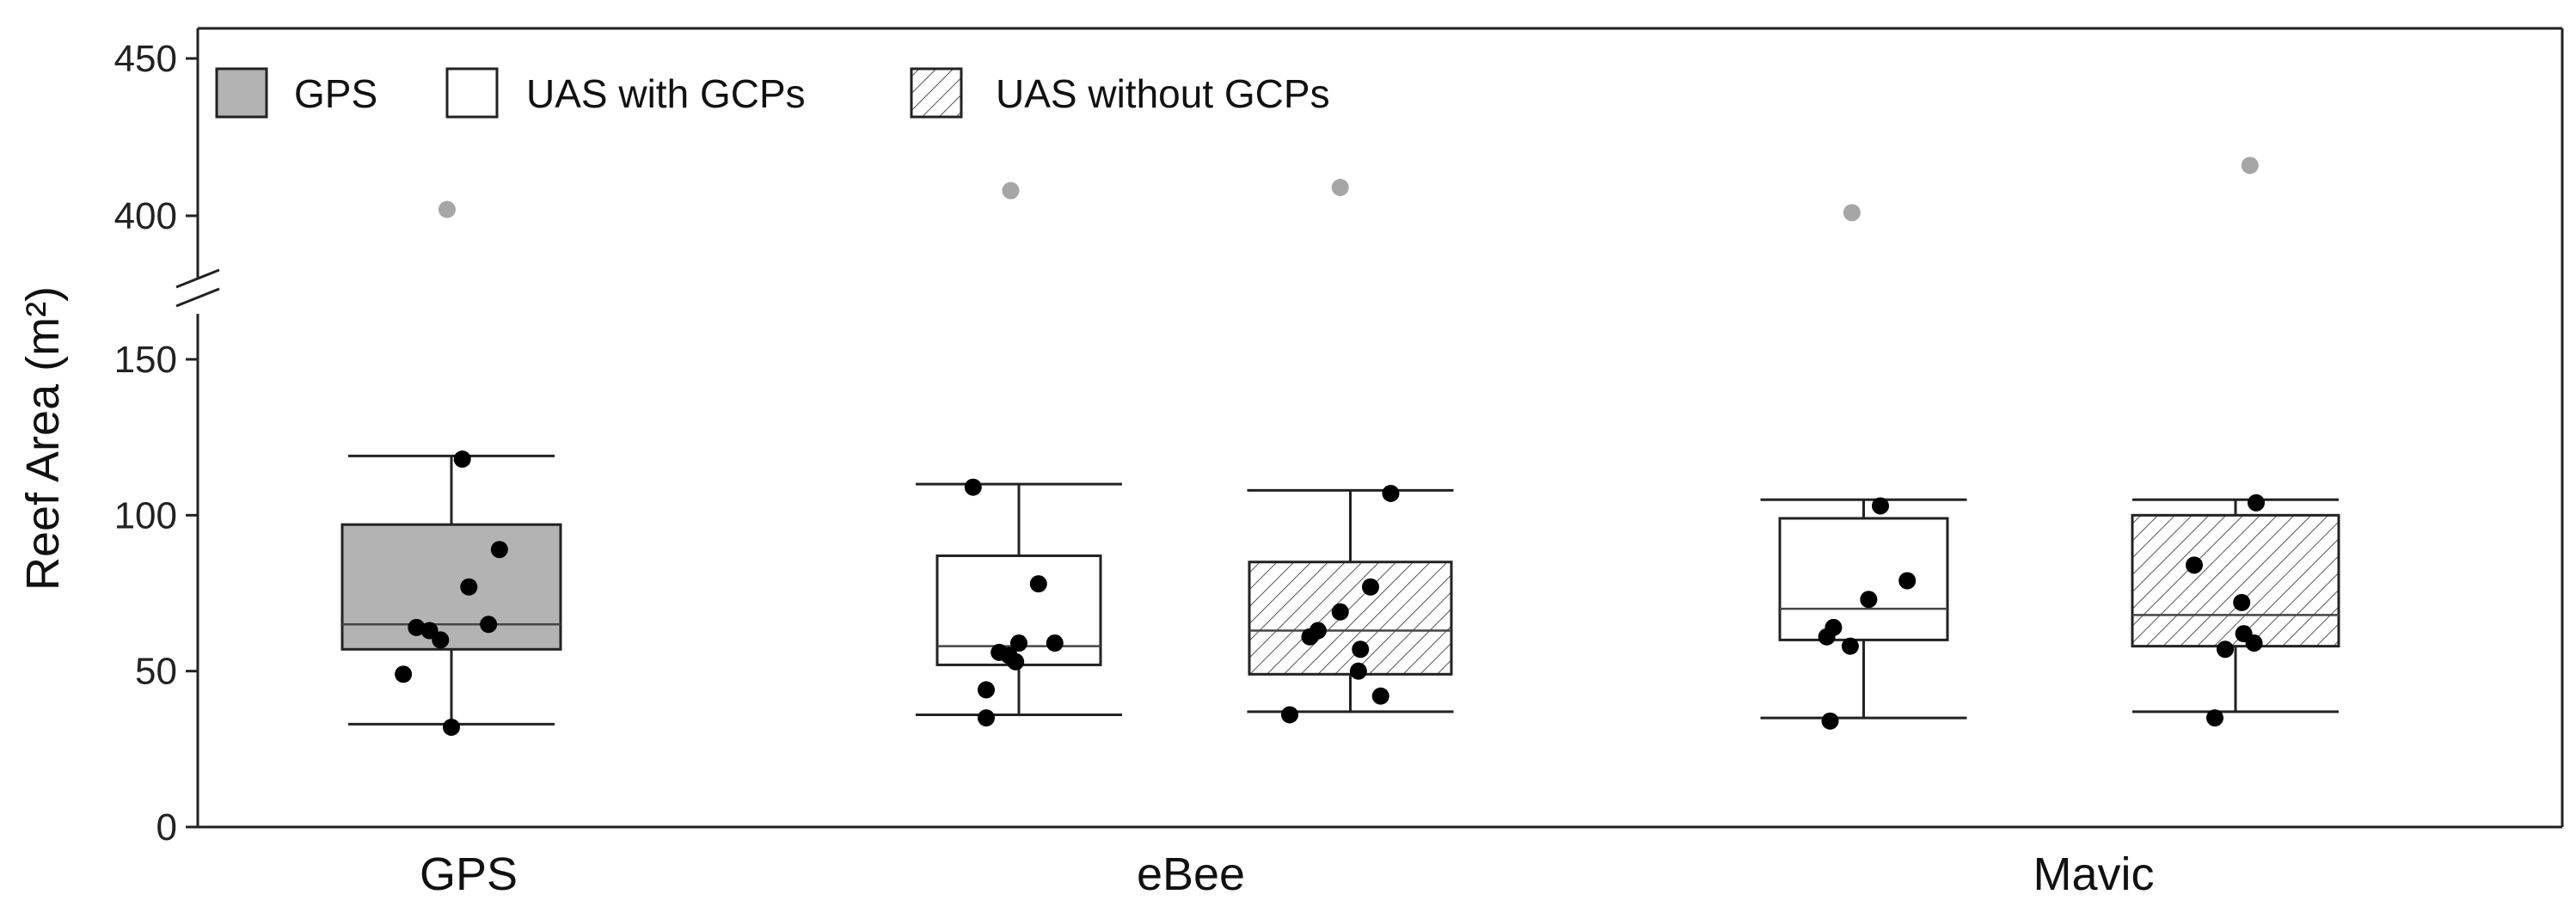 The width and height of the screenshot is (2576, 919). What do you see at coordinates (156, 443) in the screenshot?
I see `y-ticks: 0 50 100 150 400 450` at bounding box center [156, 443].